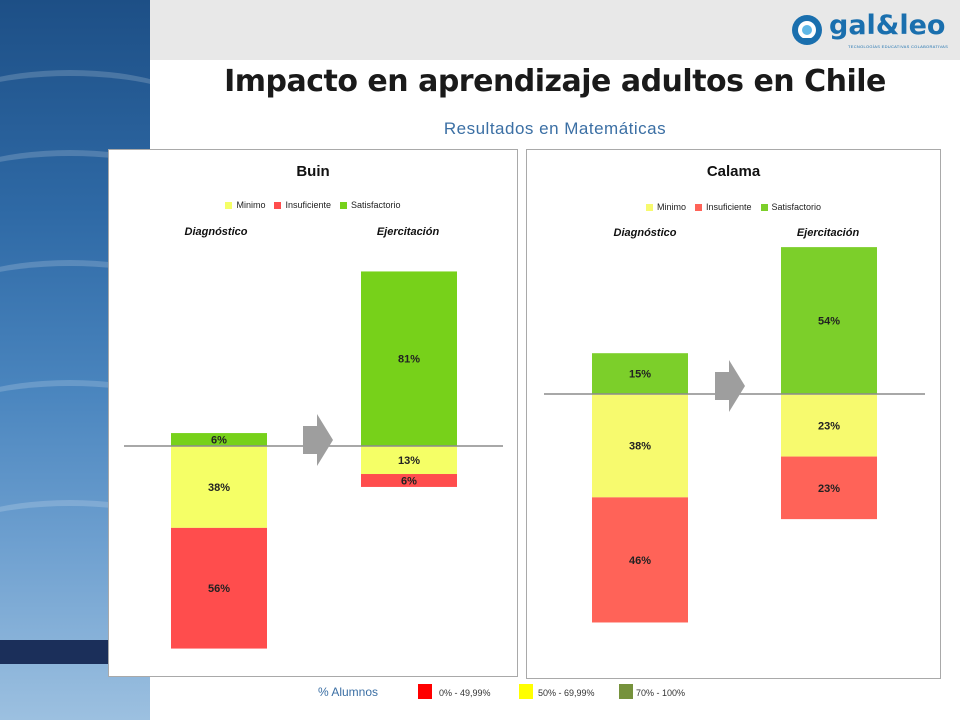 Image resolution: width=960 pixels, height=720 pixels. I want to click on footer-swatch-red, so click(425, 691).